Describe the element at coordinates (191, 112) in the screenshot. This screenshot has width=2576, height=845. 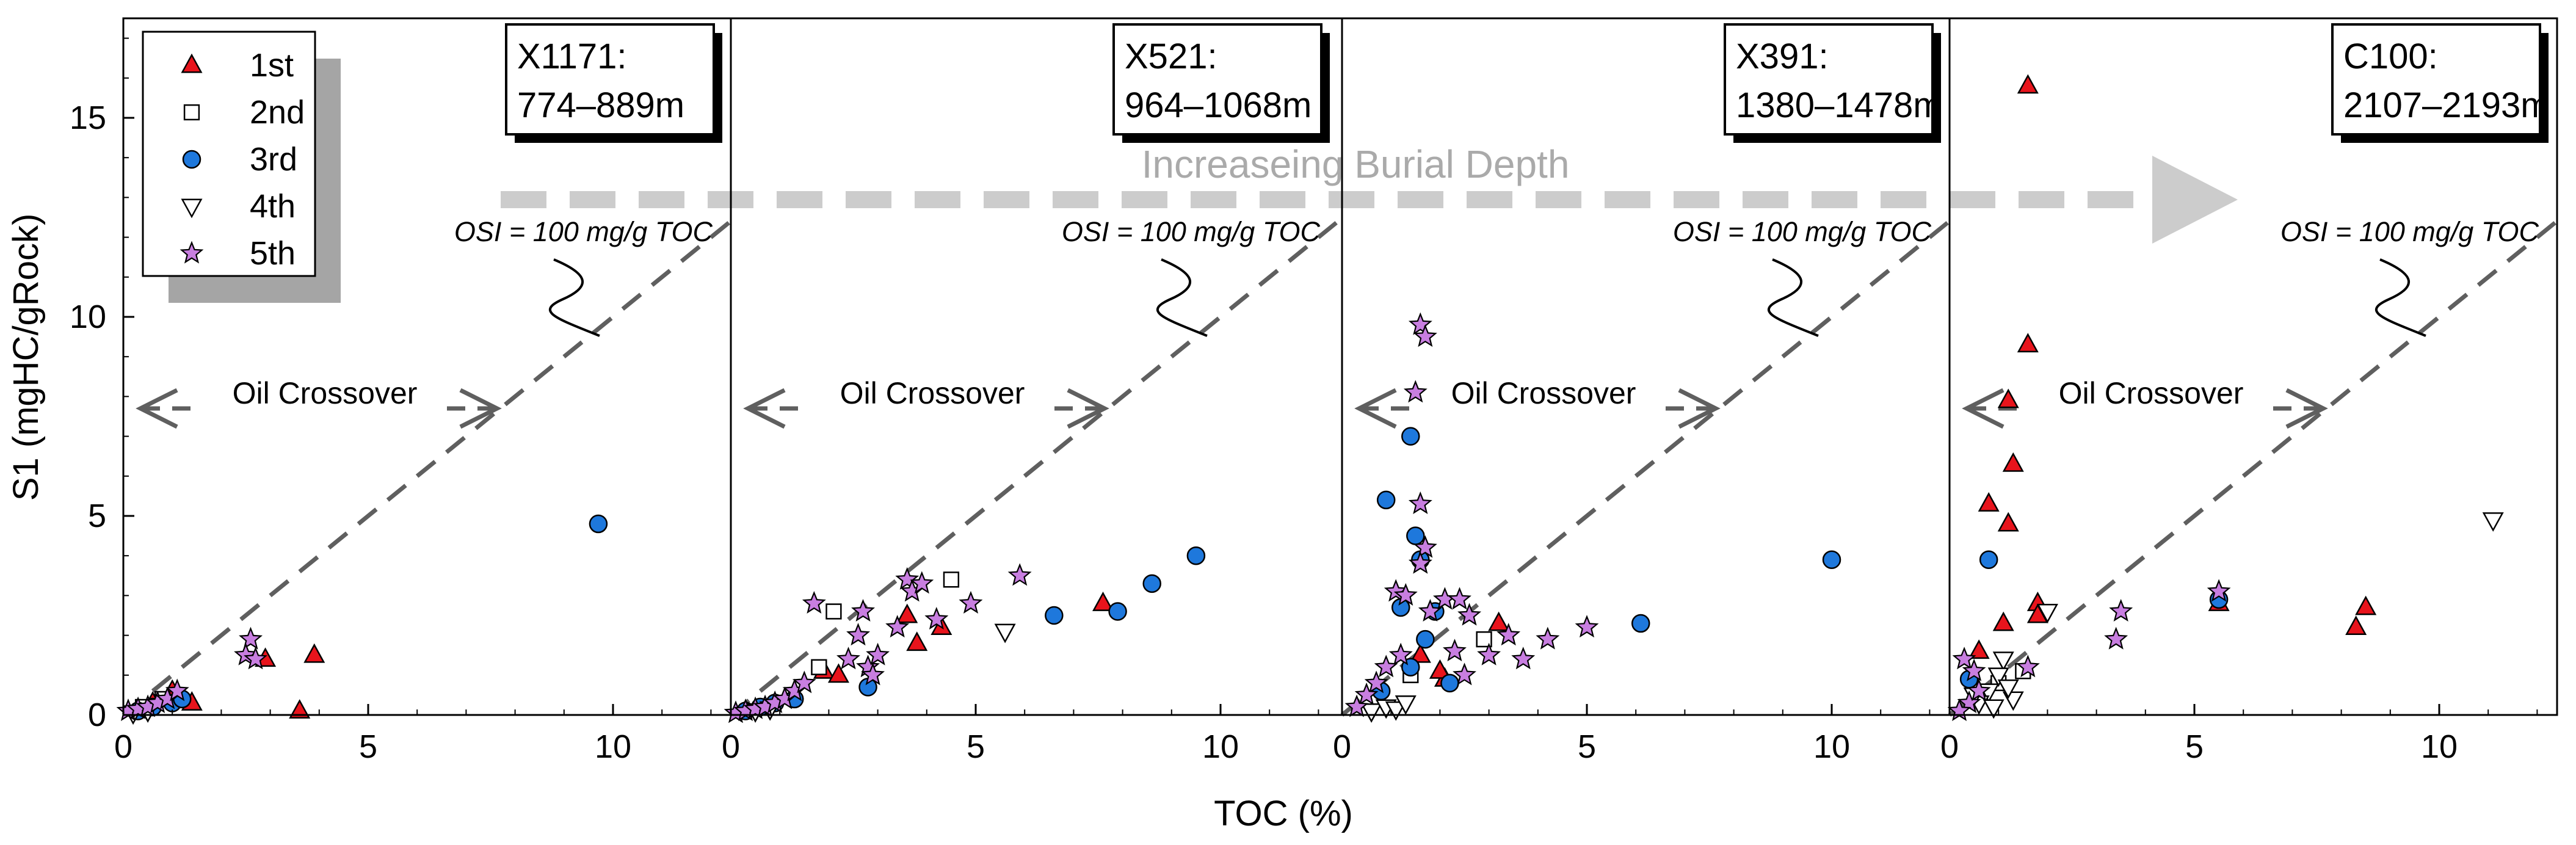
I see `legend-marker-2nd` at that location.